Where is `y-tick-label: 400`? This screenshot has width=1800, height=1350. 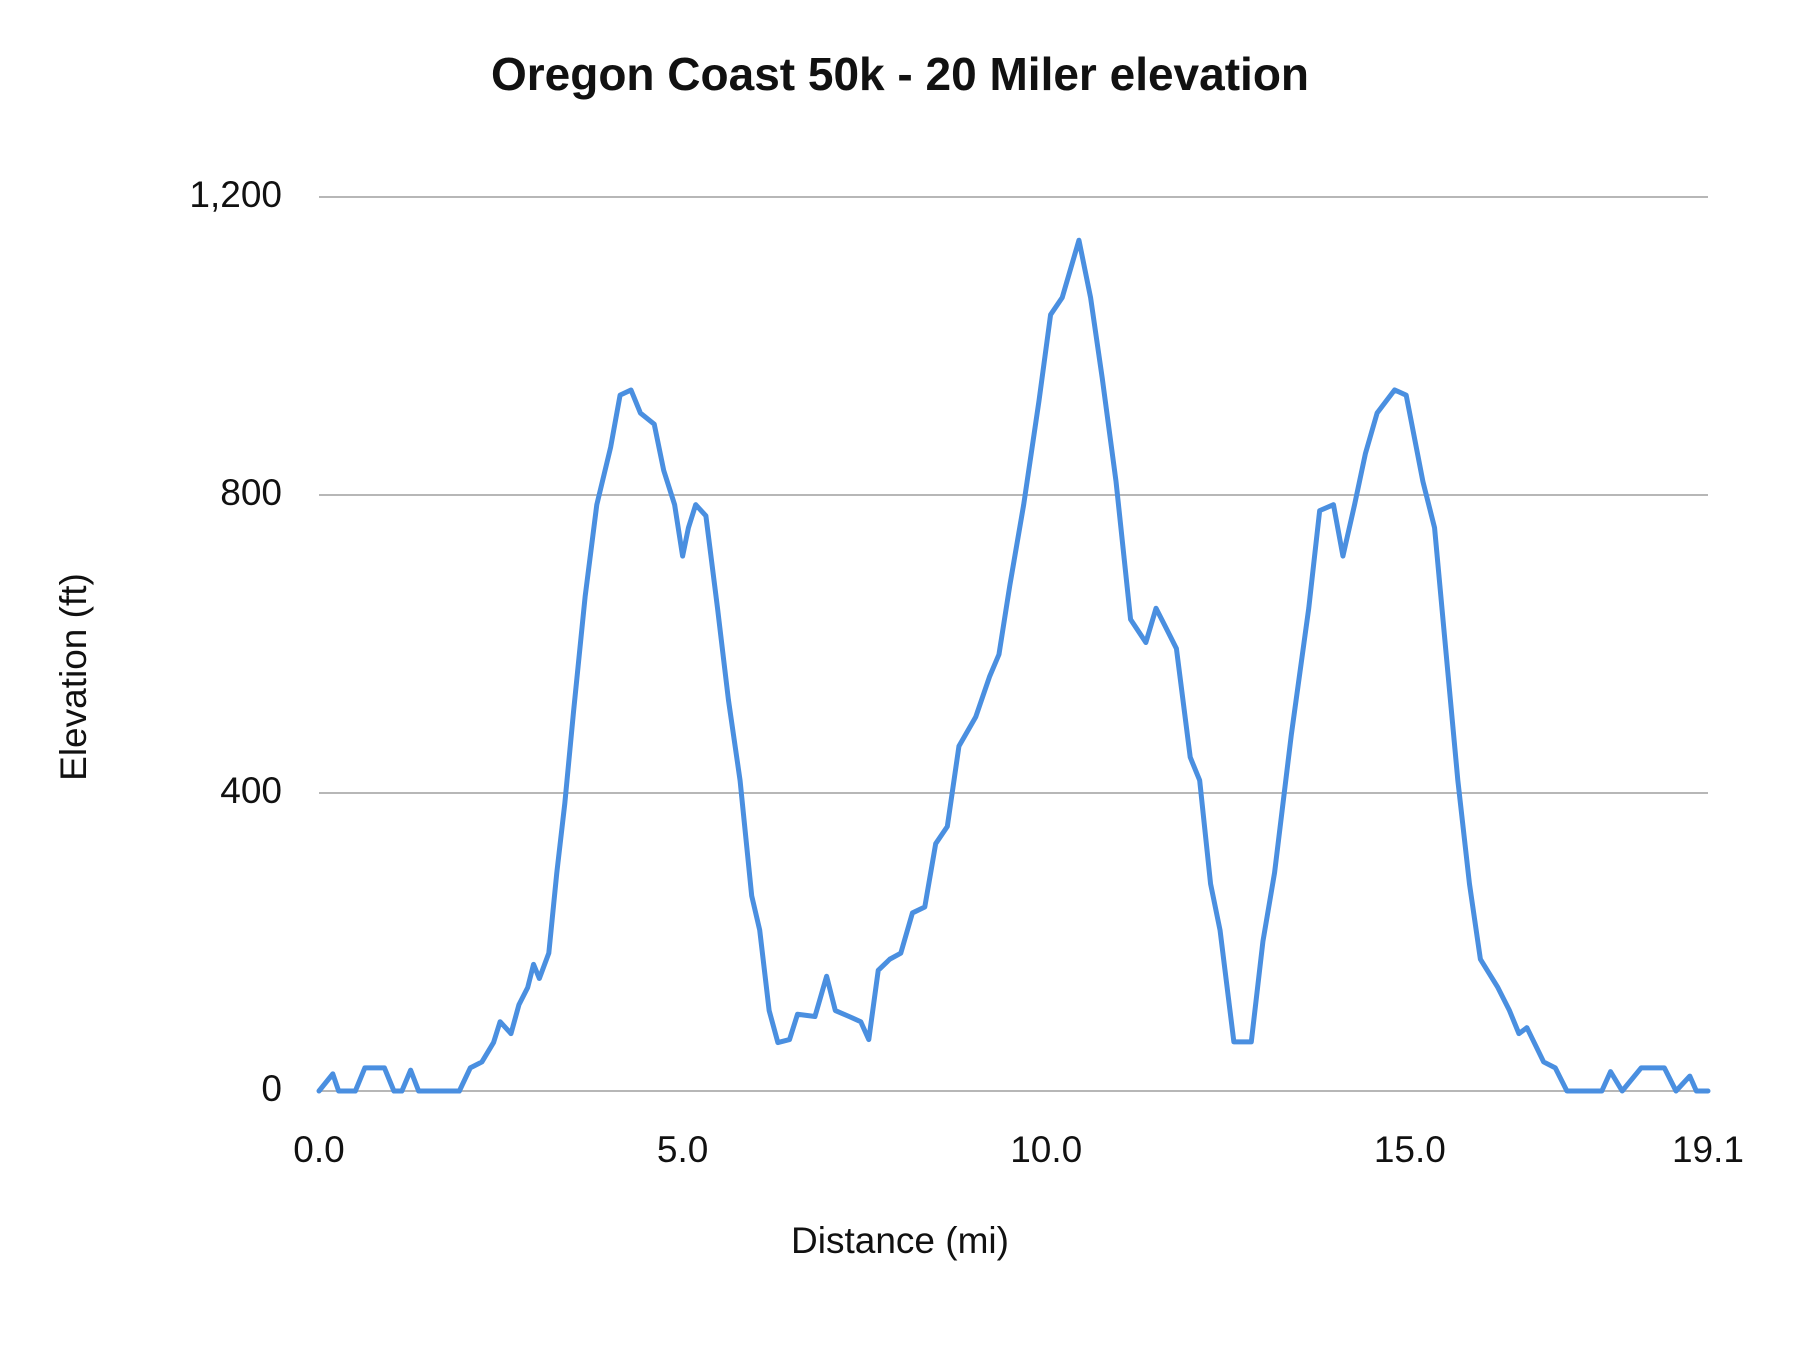
y-tick-label: 400 is located at coordinates (251, 790).